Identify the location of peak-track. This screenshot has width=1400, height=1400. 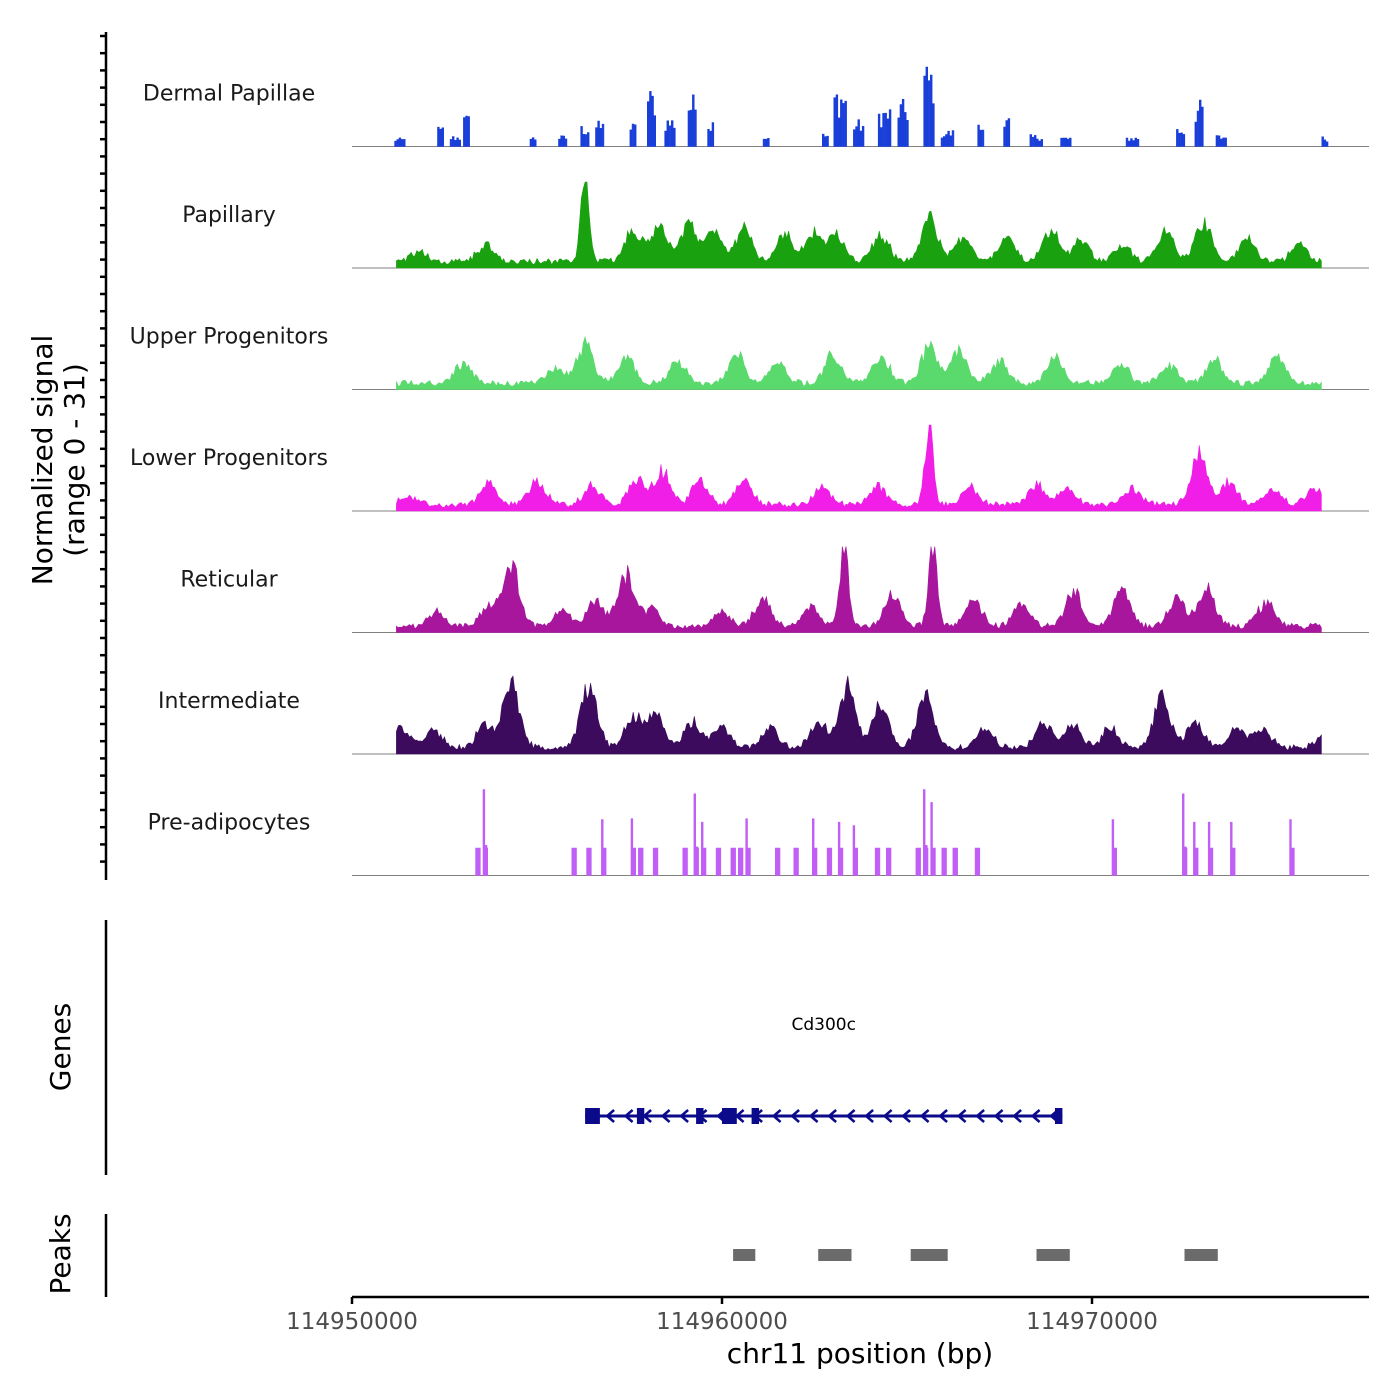
(975, 1255).